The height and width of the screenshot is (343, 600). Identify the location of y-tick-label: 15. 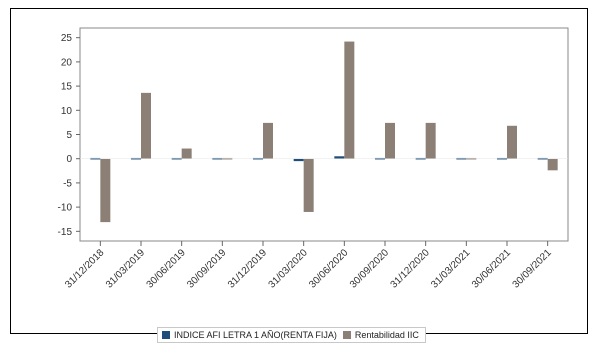
(67, 87).